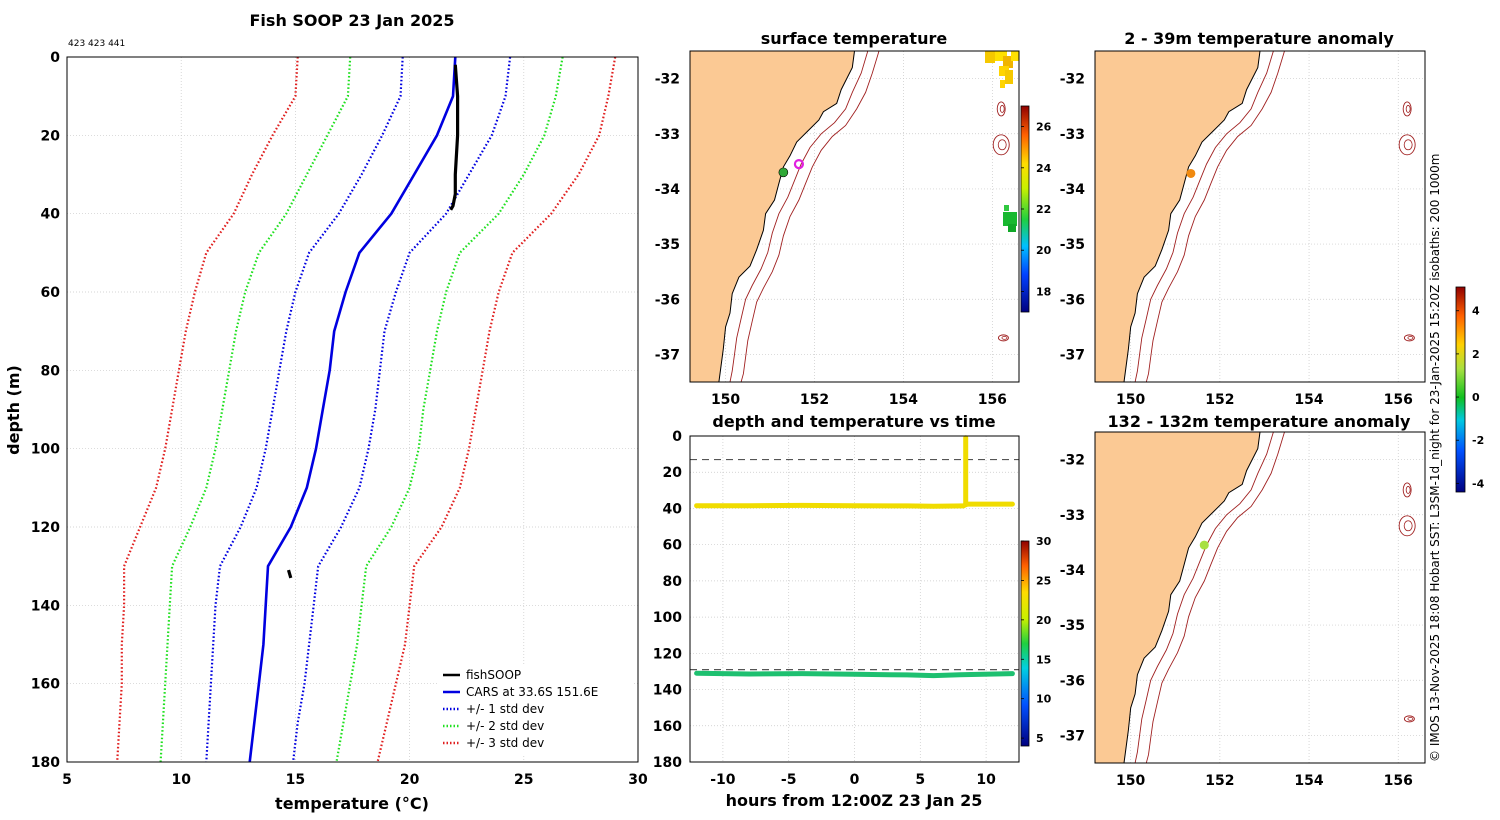  What do you see at coordinates (295, 780) in the screenshot?
I see `profile-xtick-label: 15` at bounding box center [295, 780].